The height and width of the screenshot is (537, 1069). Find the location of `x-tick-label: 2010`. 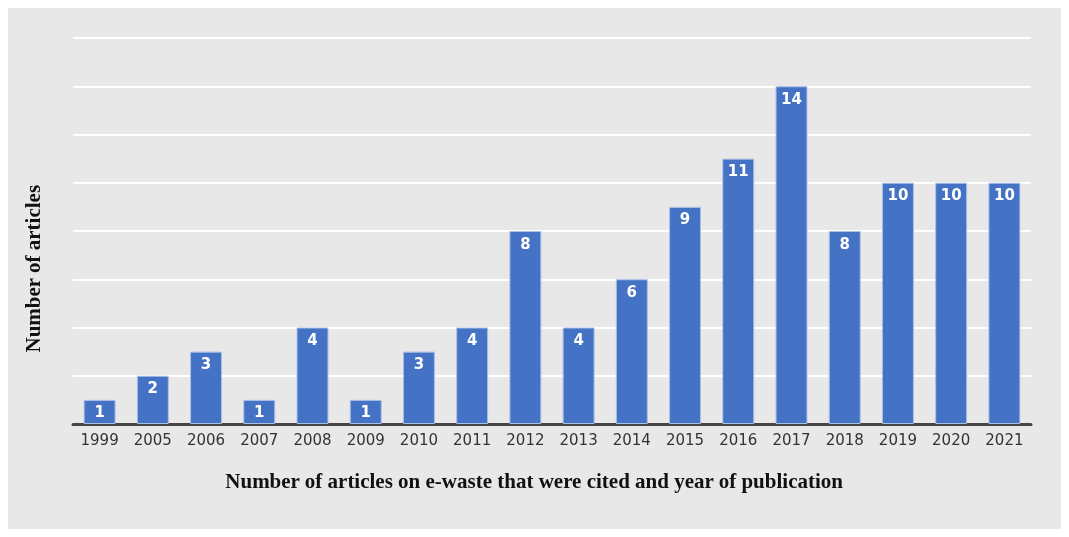

x-tick-label: 2010 is located at coordinates (419, 439).